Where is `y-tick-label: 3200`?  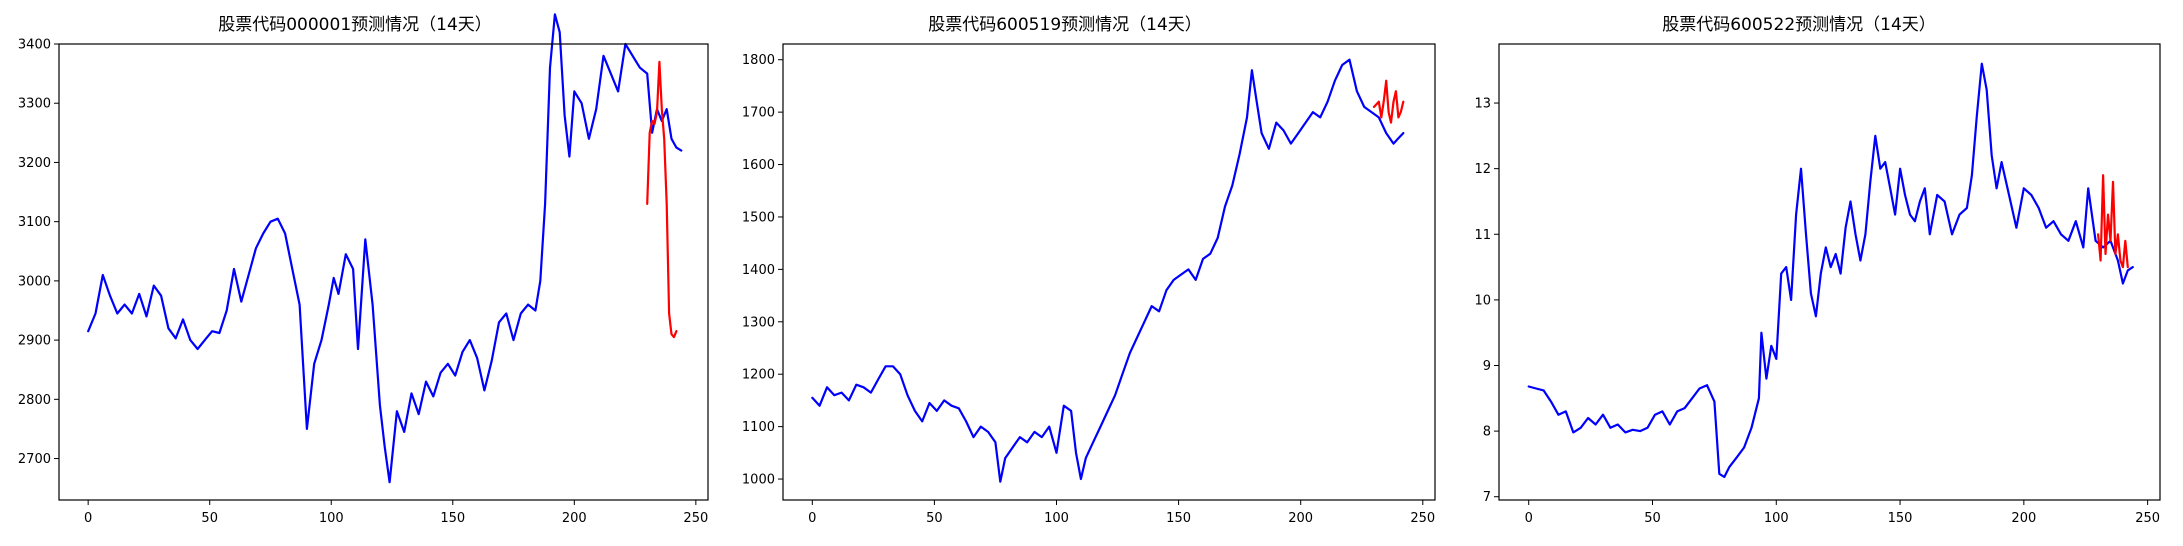
y-tick-label: 3200 is located at coordinates (34, 163).